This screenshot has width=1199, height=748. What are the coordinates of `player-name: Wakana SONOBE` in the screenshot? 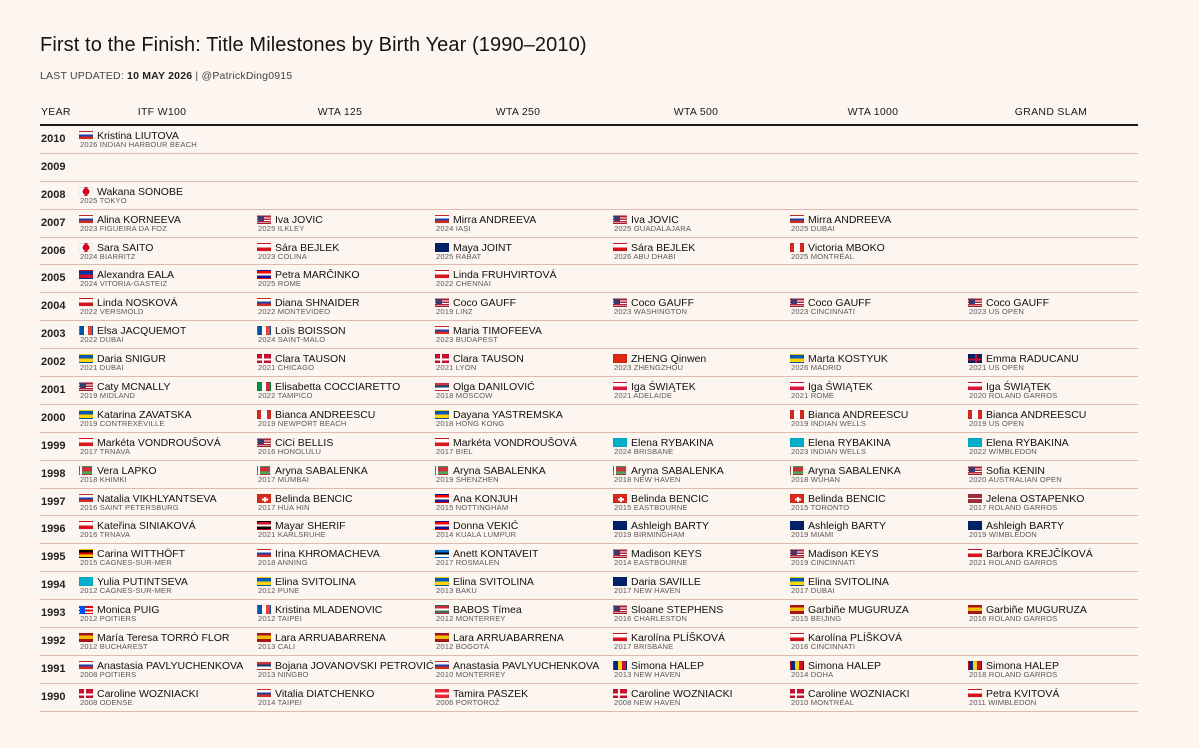 It's located at (140, 191).